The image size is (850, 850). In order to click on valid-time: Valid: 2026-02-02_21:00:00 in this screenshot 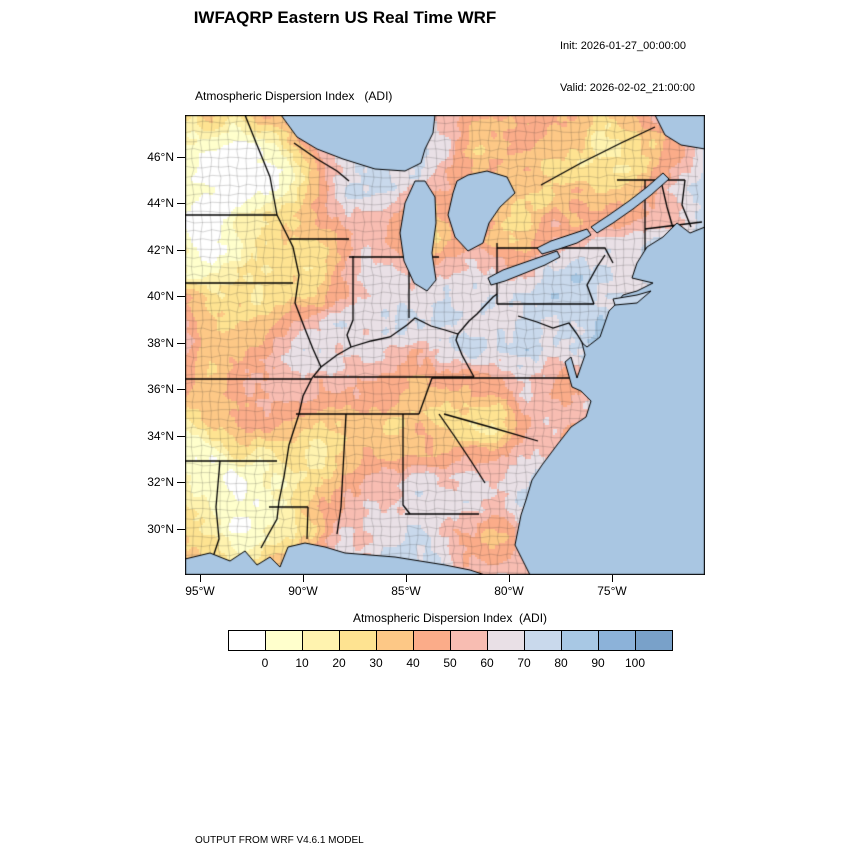, I will do `click(627, 88)`.